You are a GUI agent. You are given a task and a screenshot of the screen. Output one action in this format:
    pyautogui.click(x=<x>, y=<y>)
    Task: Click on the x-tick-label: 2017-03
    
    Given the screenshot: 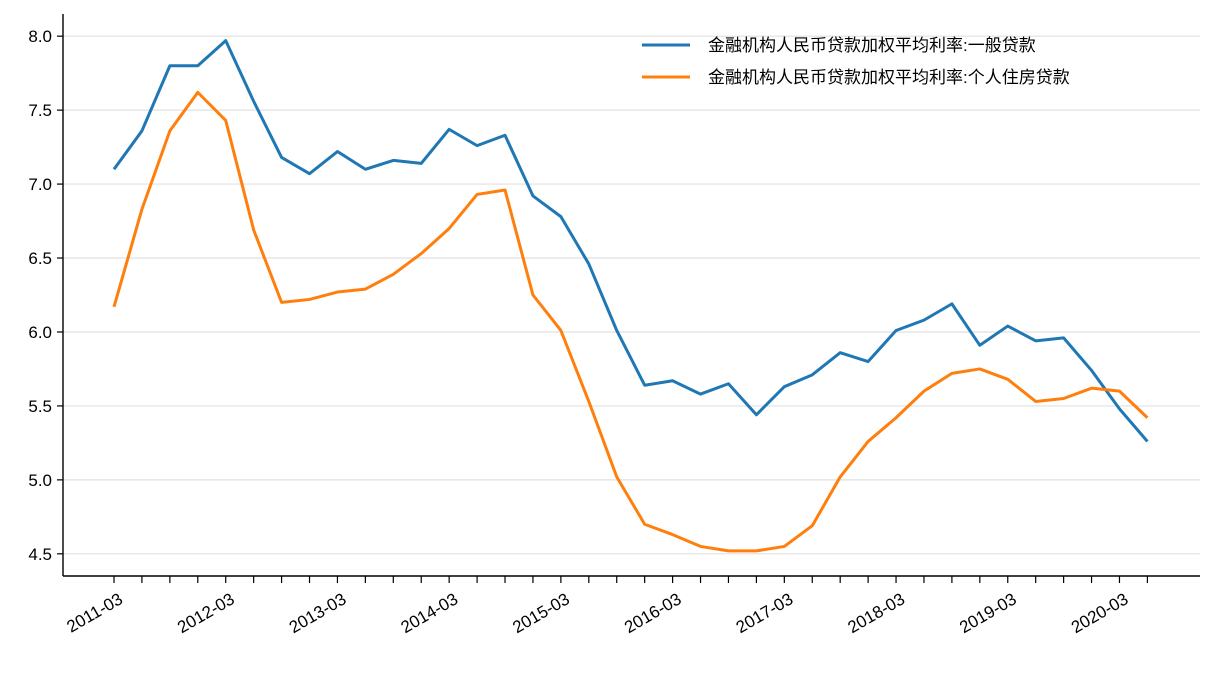 What is the action you would take?
    pyautogui.click(x=765, y=613)
    